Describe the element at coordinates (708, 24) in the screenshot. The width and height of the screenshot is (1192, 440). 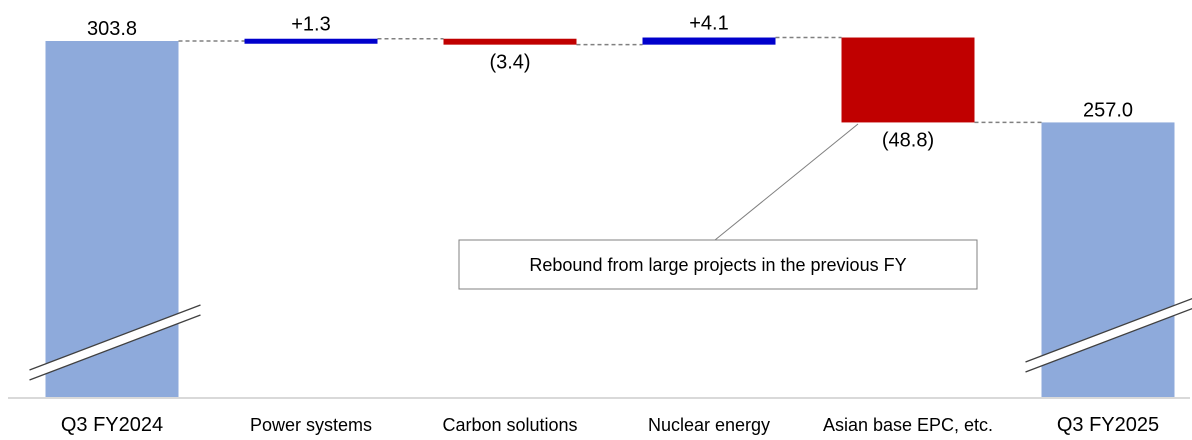
I see `value-label: +4.1` at that location.